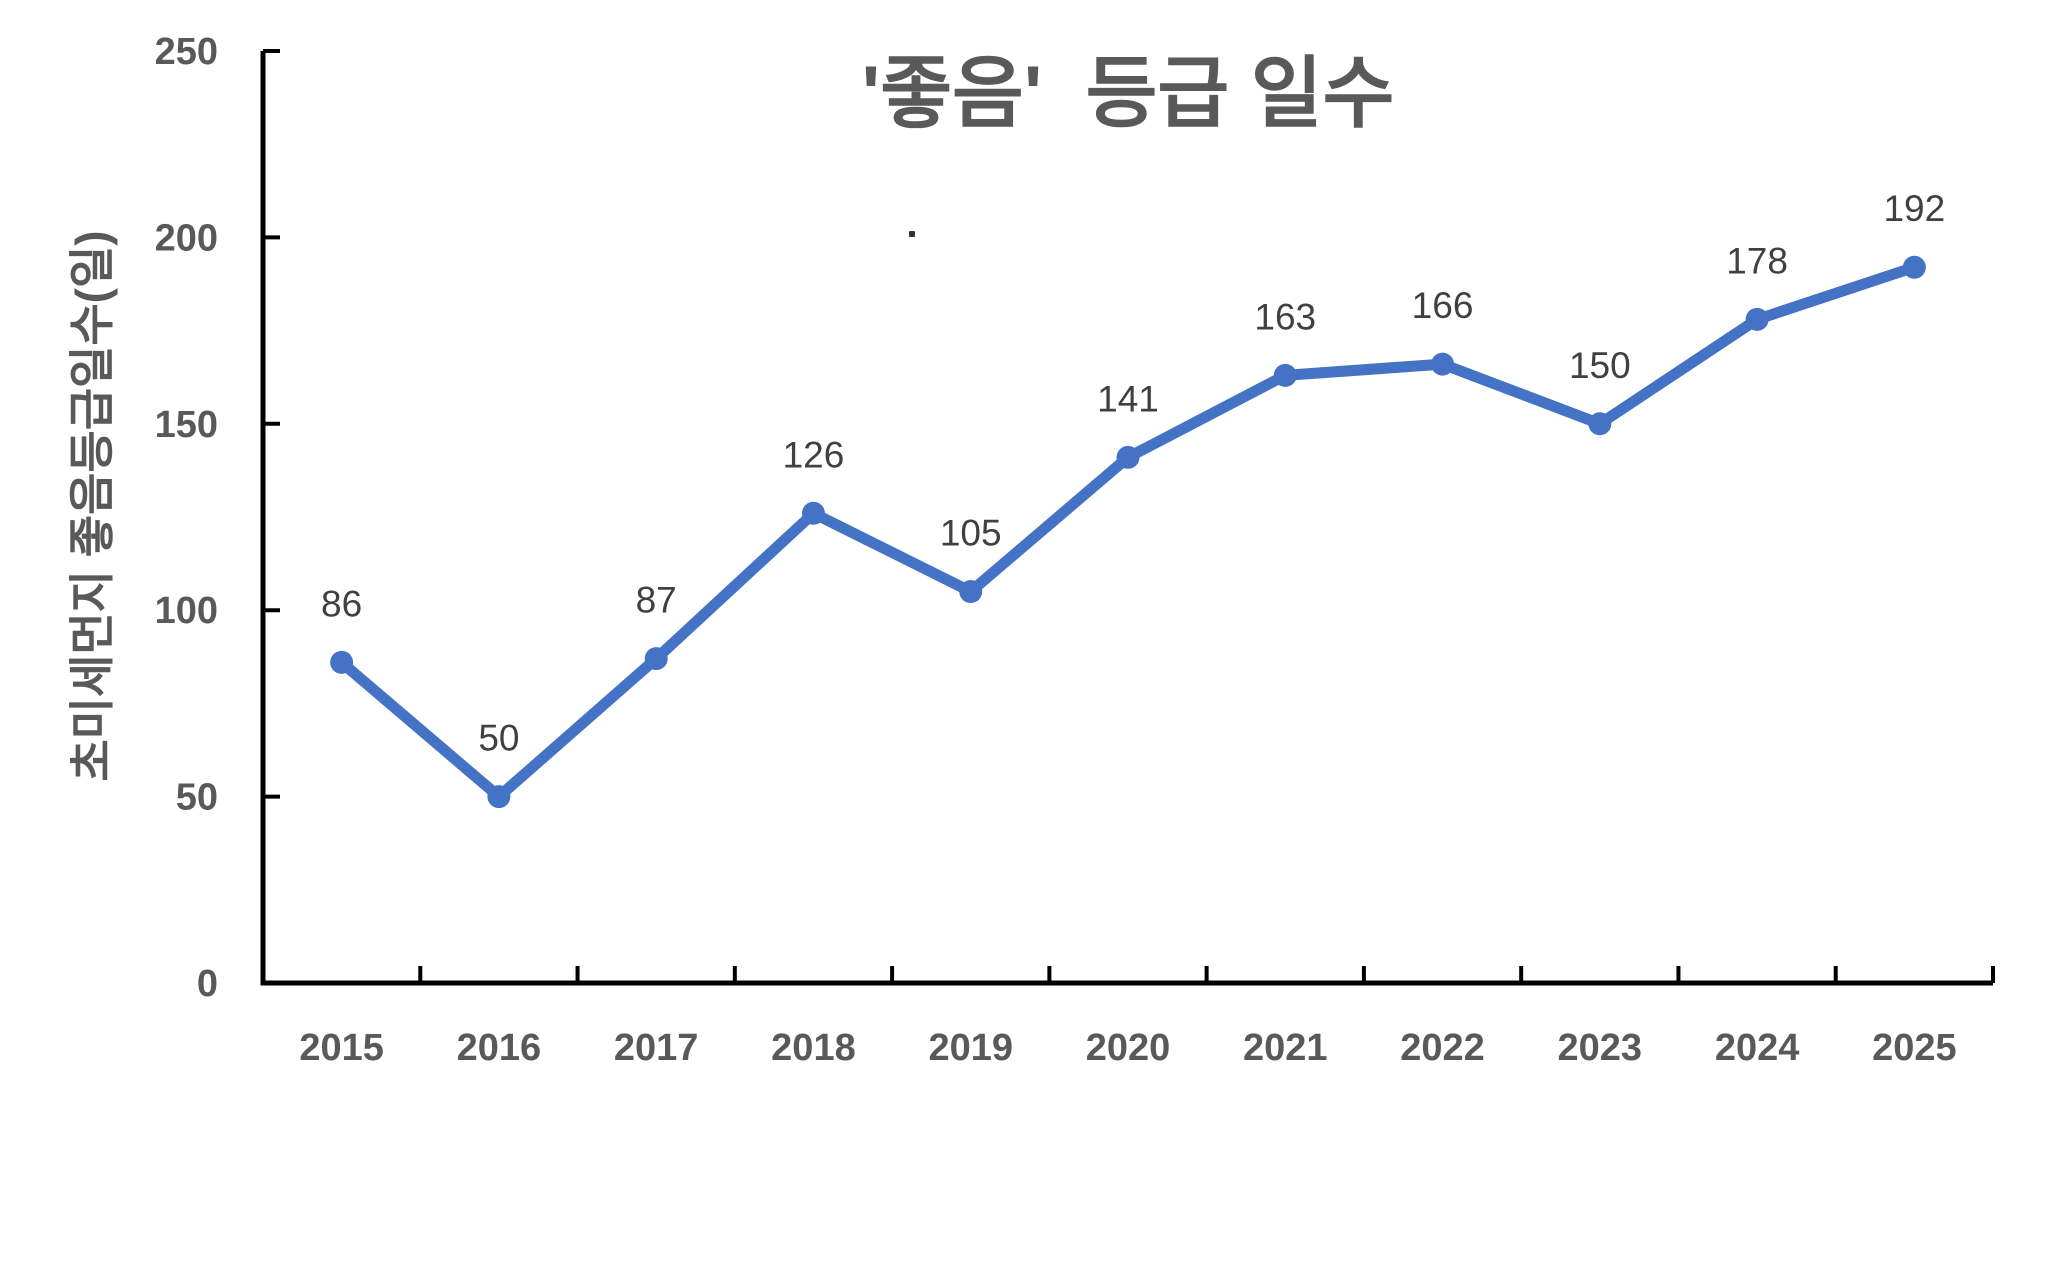 This screenshot has width=2045, height=1272. Describe the element at coordinates (186, 238) in the screenshot. I see `y-tick-label: 200` at that location.